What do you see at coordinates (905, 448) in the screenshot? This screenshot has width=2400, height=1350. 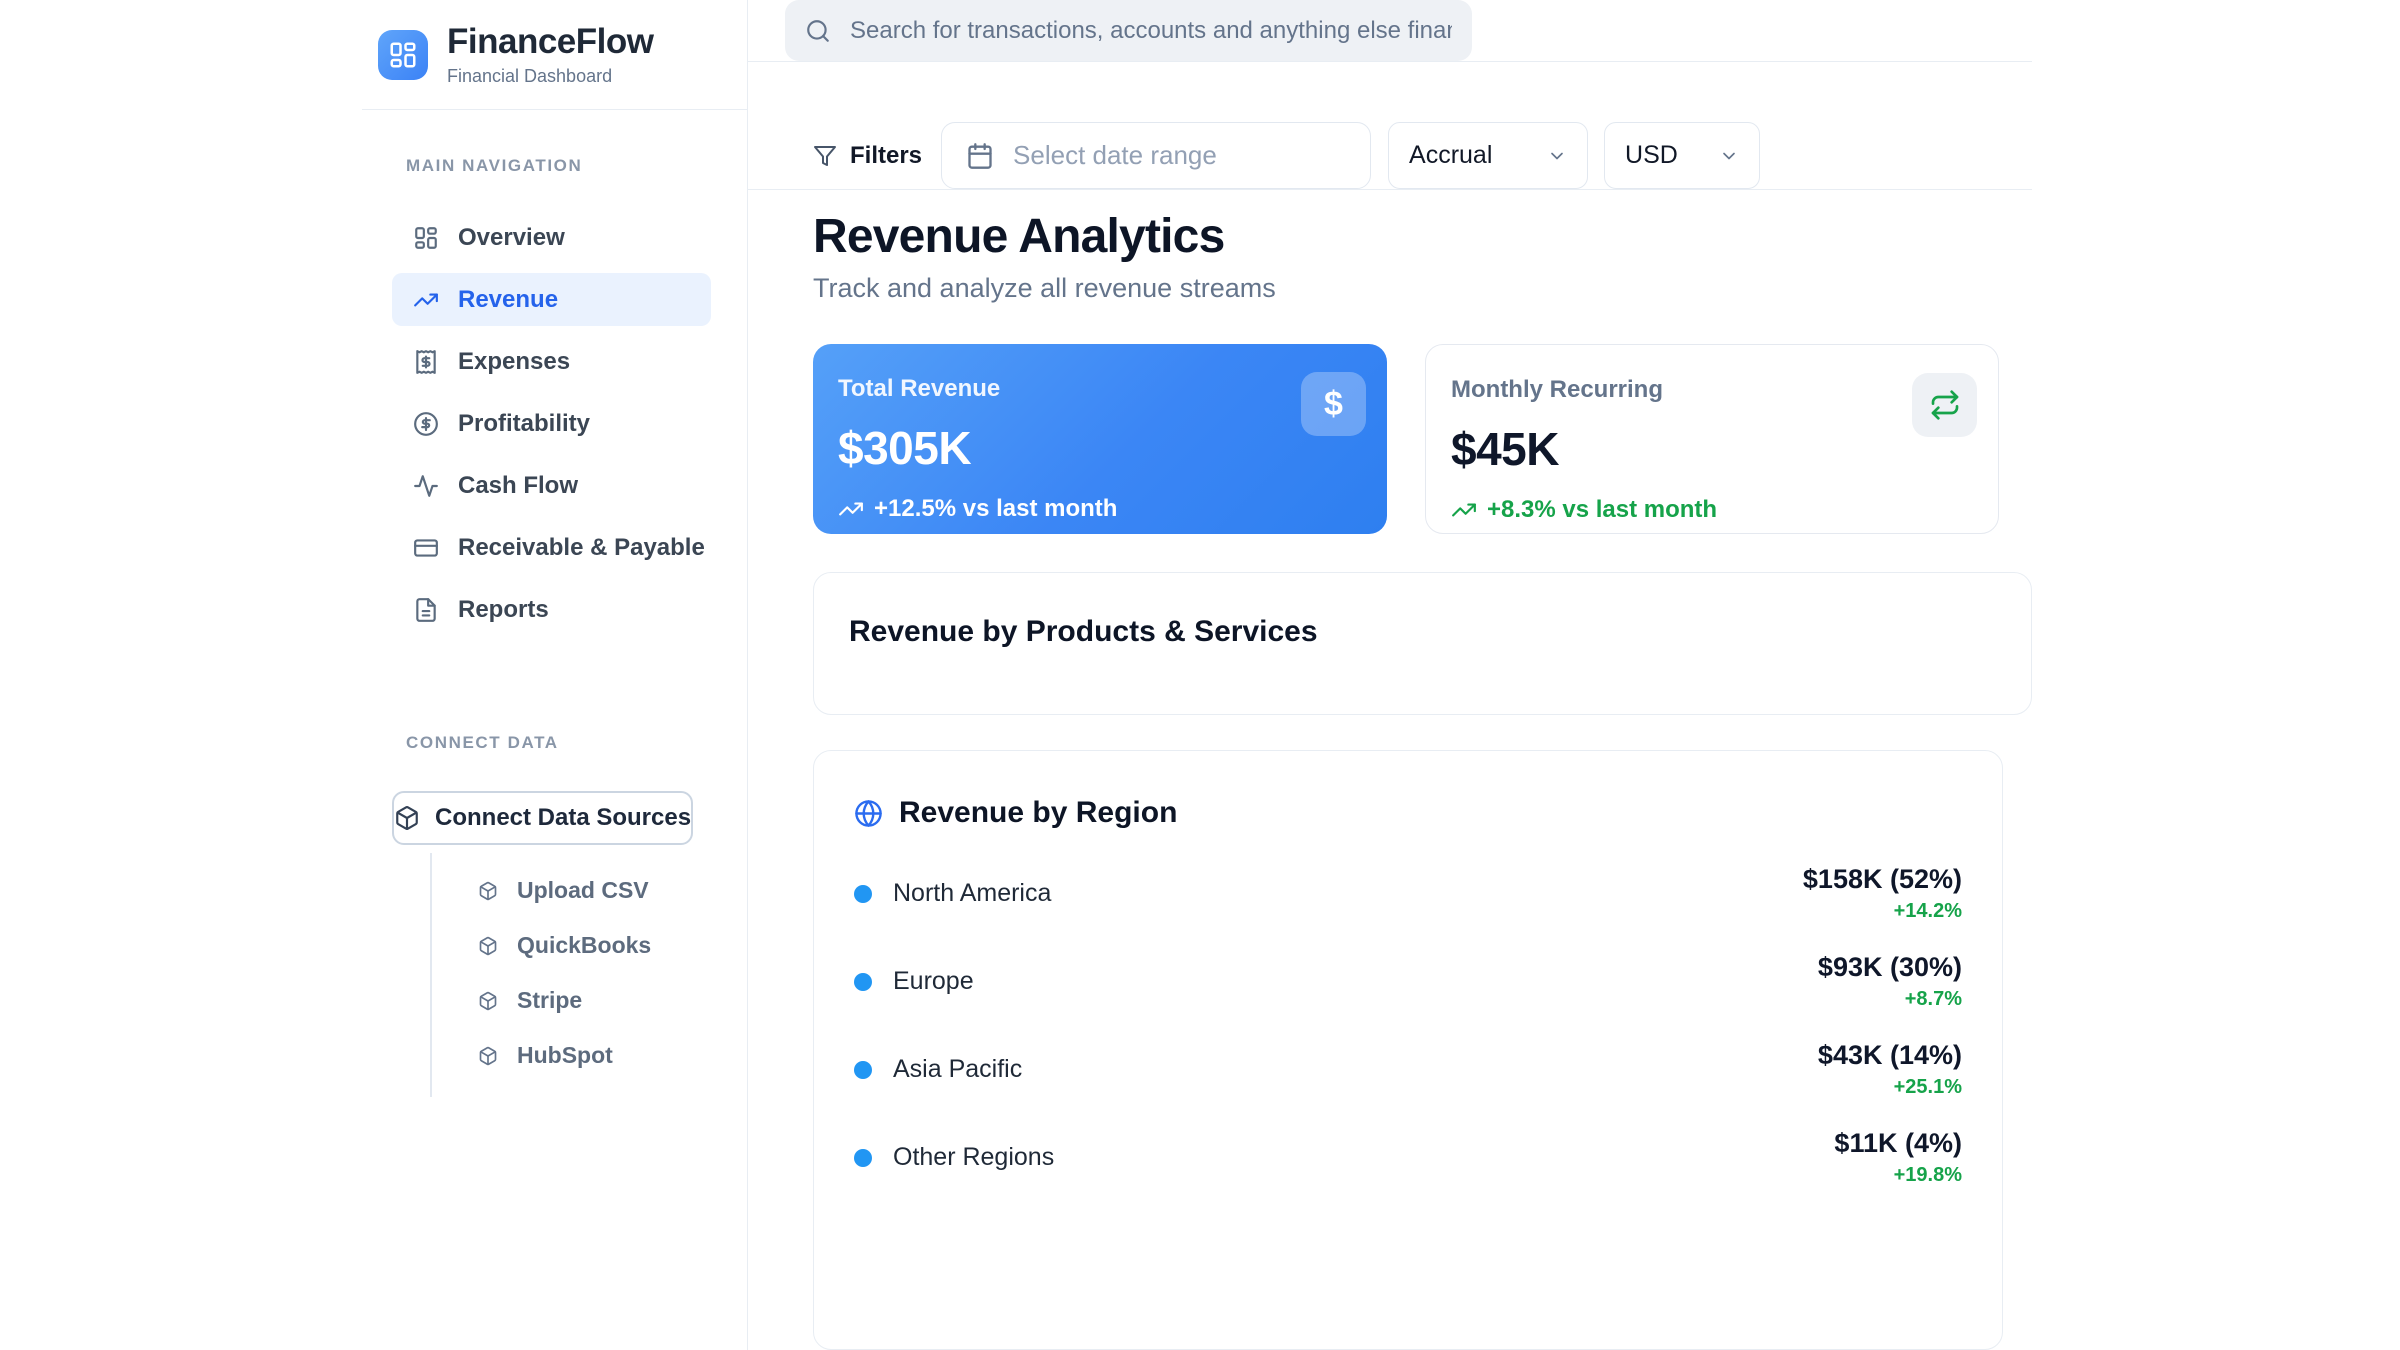 I see `stat-value: $305K` at bounding box center [905, 448].